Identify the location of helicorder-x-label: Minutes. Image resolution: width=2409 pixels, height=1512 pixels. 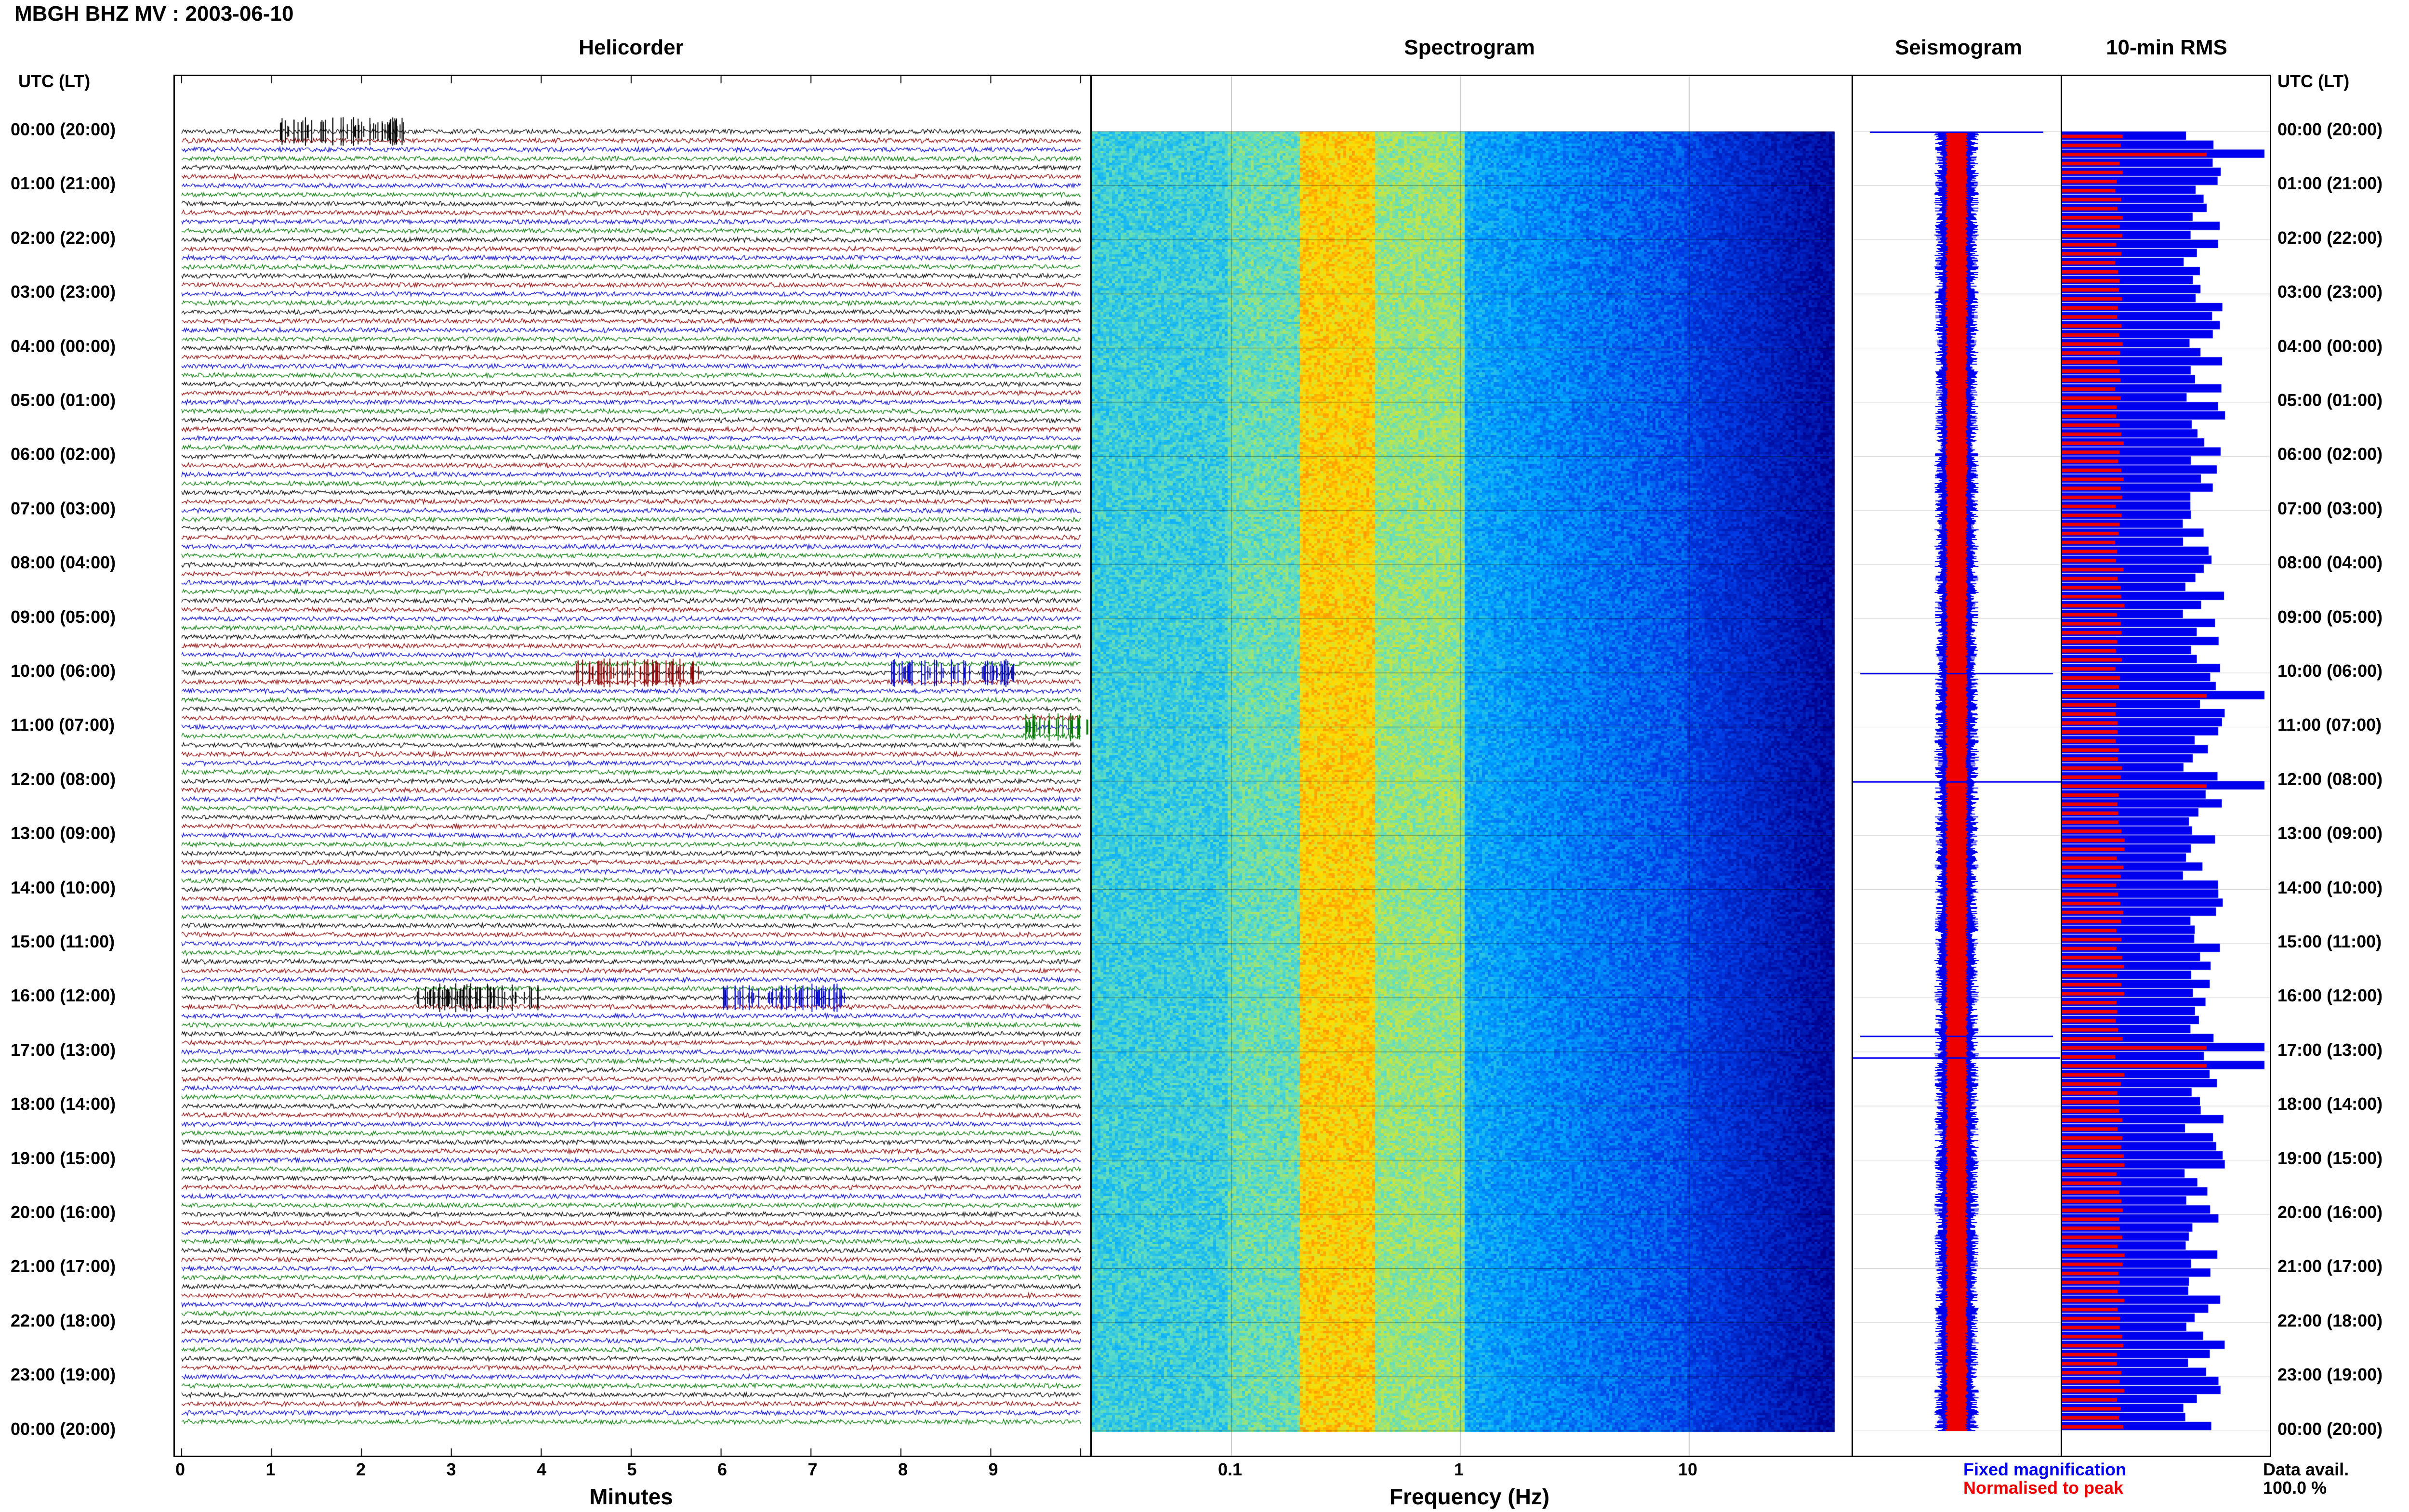
(631, 1496).